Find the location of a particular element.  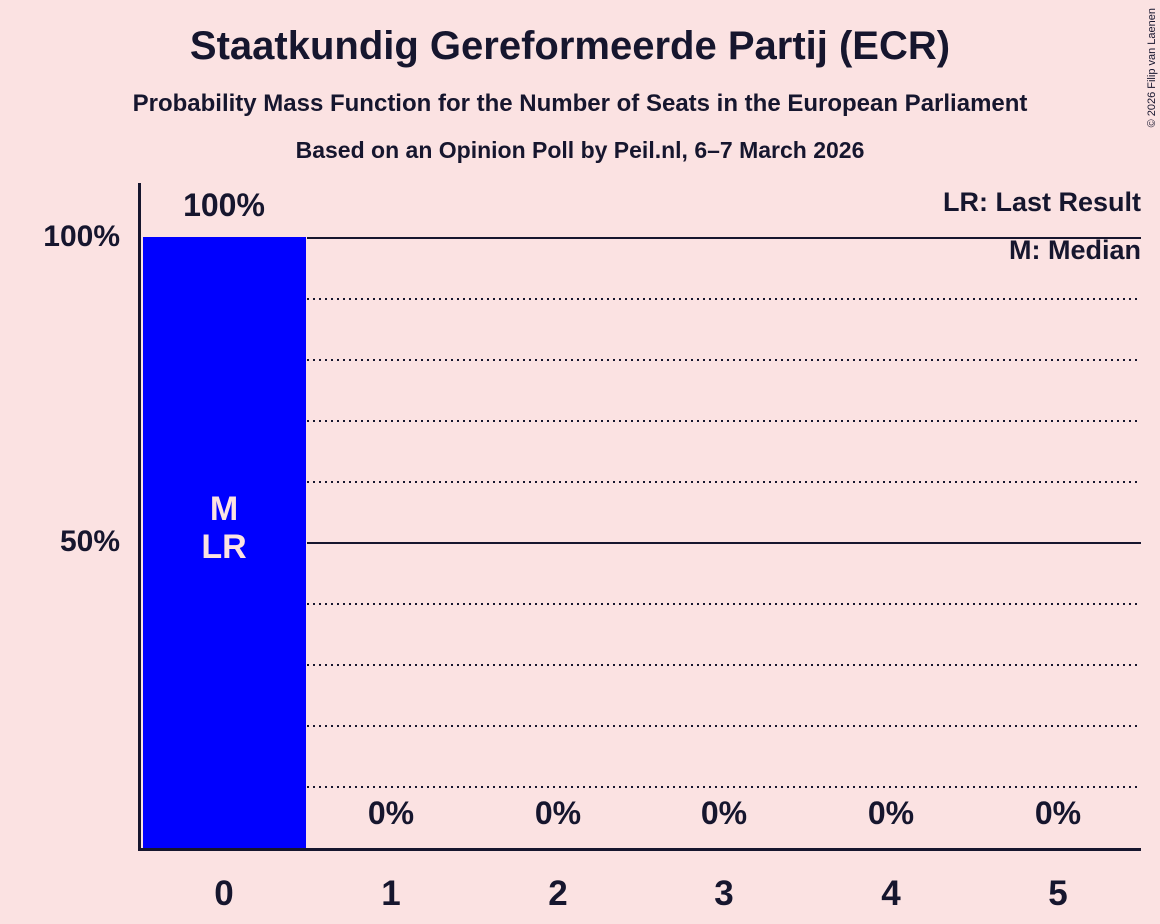

gridline-80pct is located at coordinates (724, 360).